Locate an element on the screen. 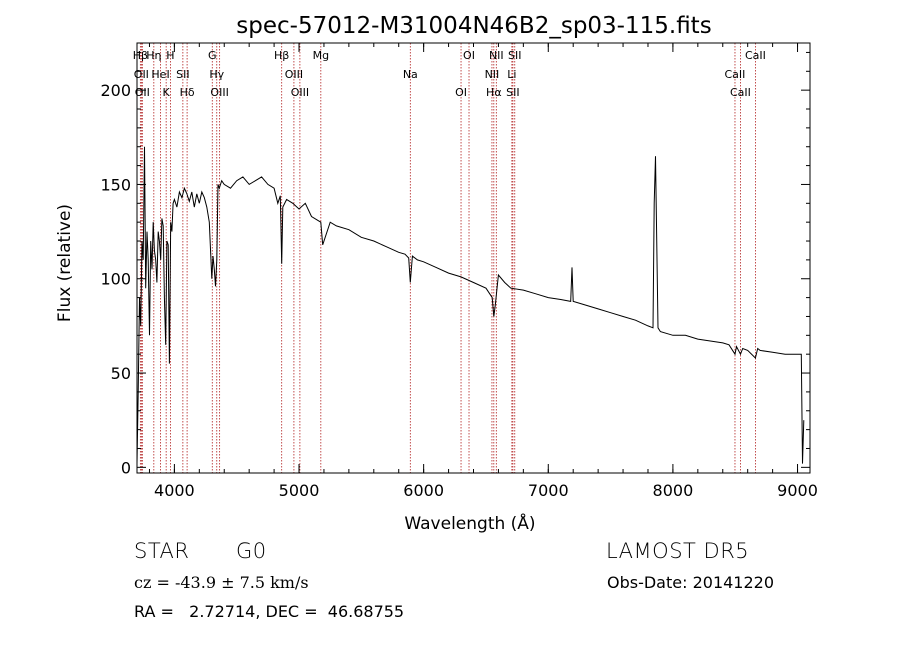 This screenshot has width=900, height=649. x-tick-label: 7000 is located at coordinates (548, 490).